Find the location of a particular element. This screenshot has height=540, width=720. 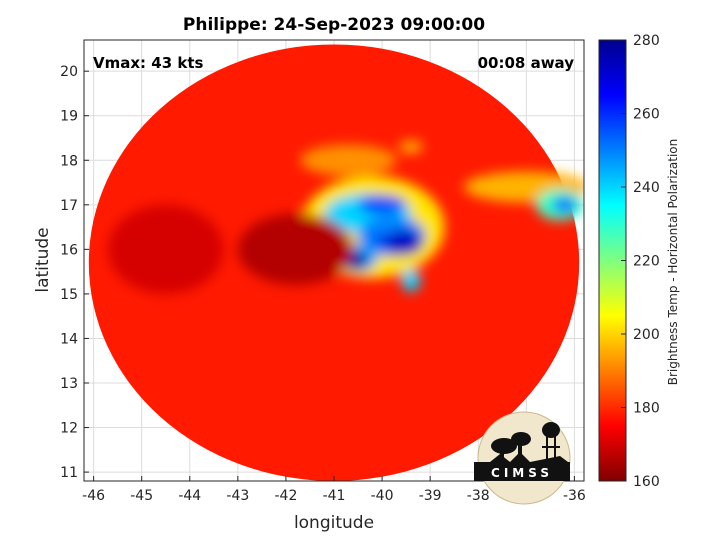

x-tick-label: -38 is located at coordinates (478, 496).